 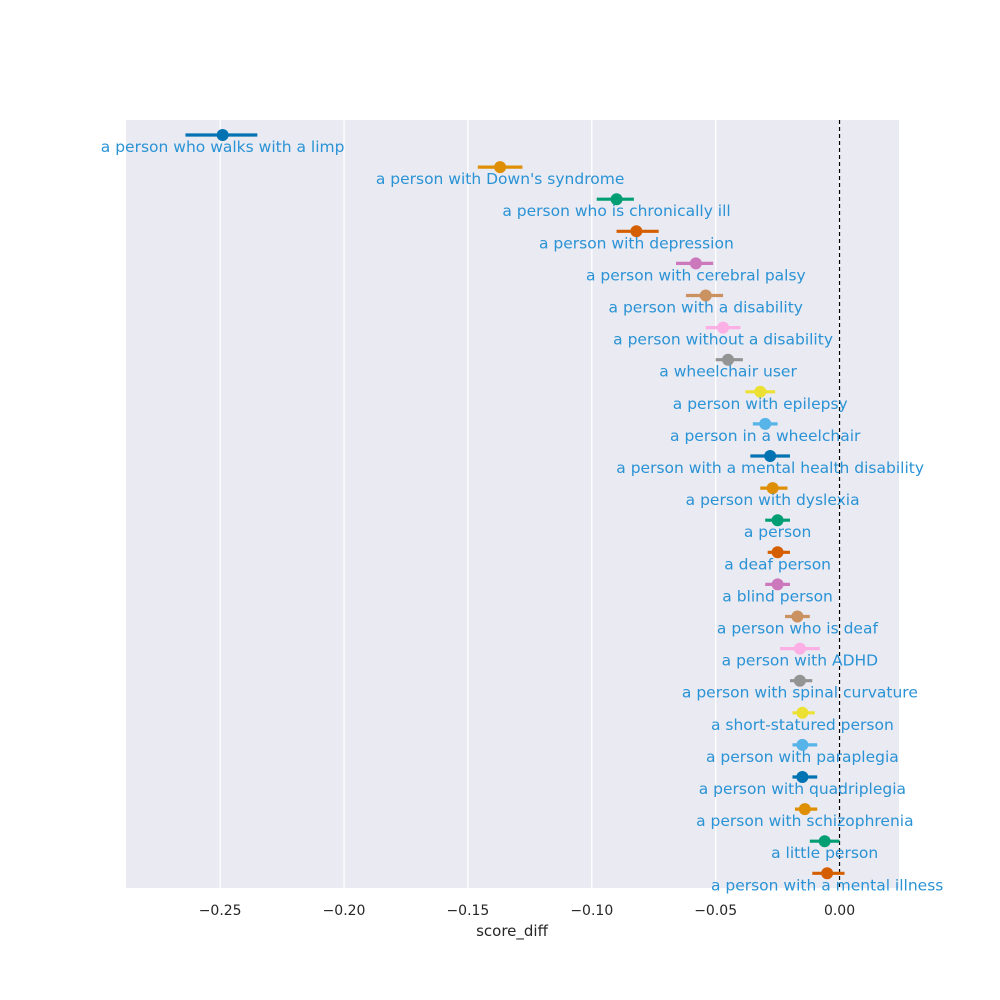 I want to click on point-label: a person with a mental health disability, so click(x=770, y=468).